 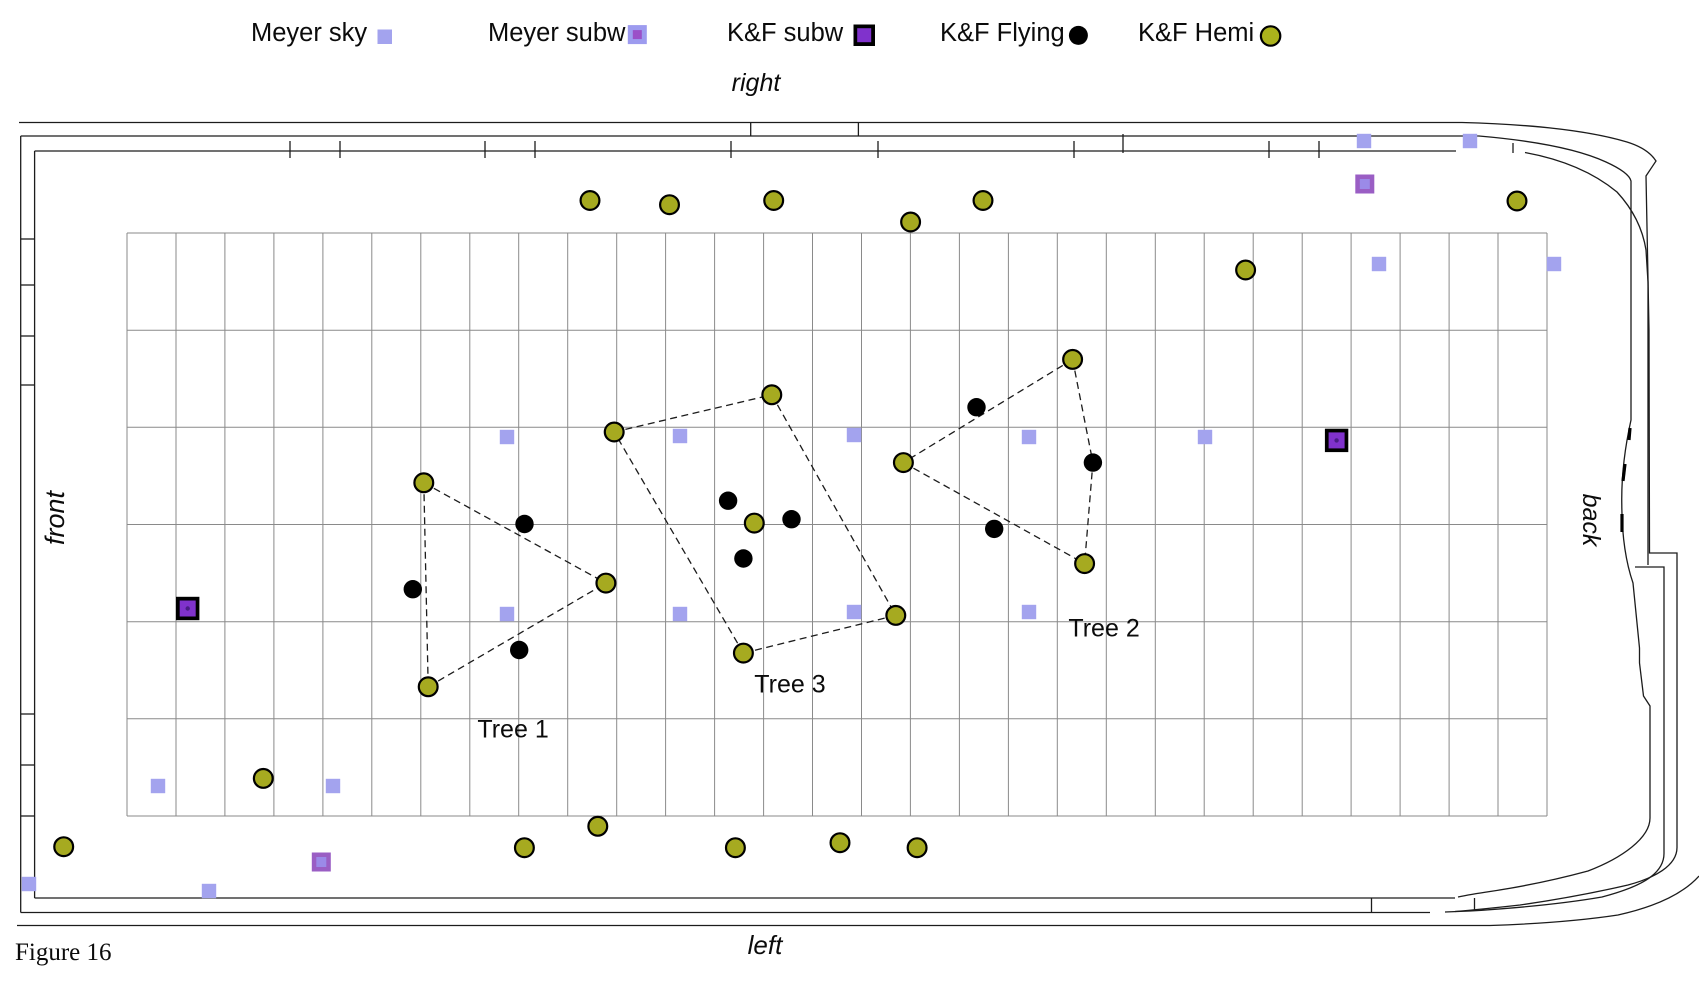 What do you see at coordinates (789, 685) in the screenshot?
I see `svg-text: Tree 3` at bounding box center [789, 685].